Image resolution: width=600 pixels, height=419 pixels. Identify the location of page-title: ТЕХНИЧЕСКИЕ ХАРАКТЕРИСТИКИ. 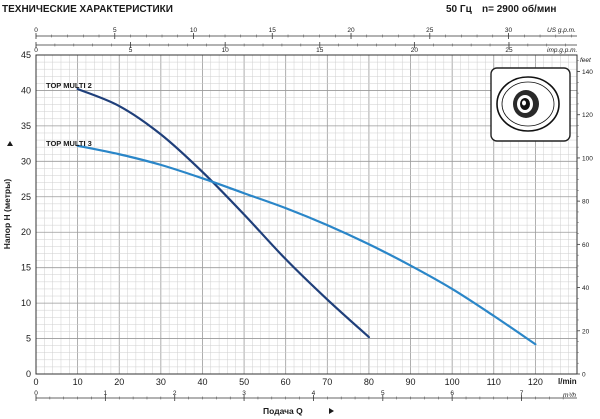
(87, 9).